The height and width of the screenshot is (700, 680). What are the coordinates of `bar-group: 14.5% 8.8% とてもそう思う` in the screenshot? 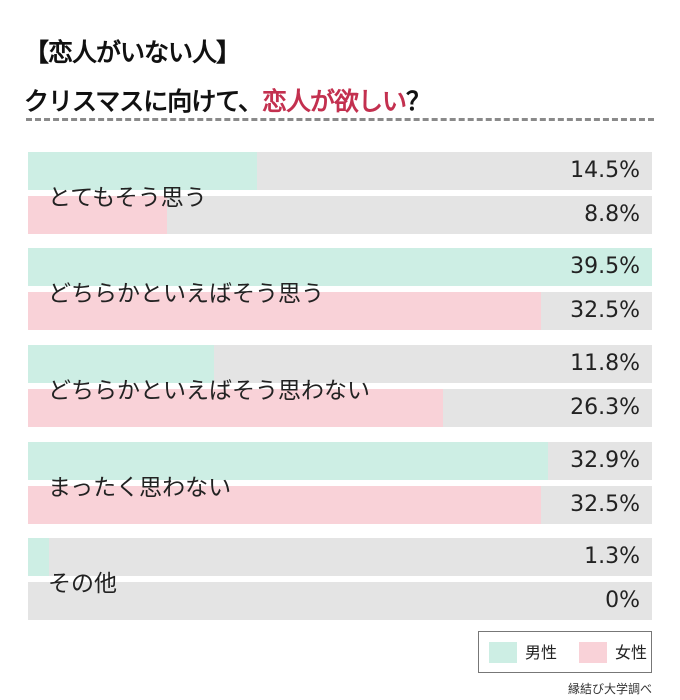 It's located at (340, 193).